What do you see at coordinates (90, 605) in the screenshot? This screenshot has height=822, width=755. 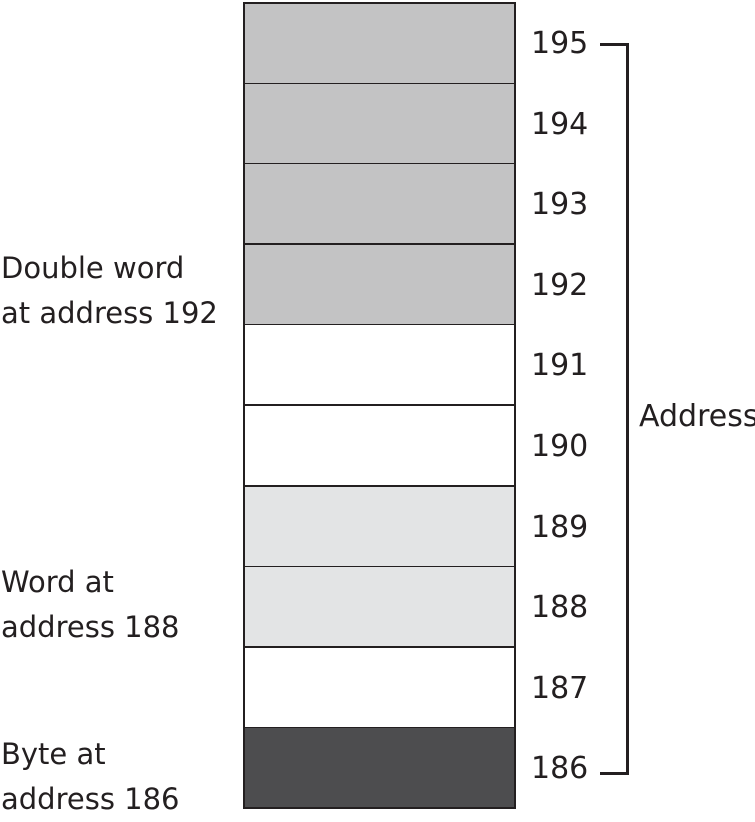 I see `word-label: Word at address 188` at bounding box center [90, 605].